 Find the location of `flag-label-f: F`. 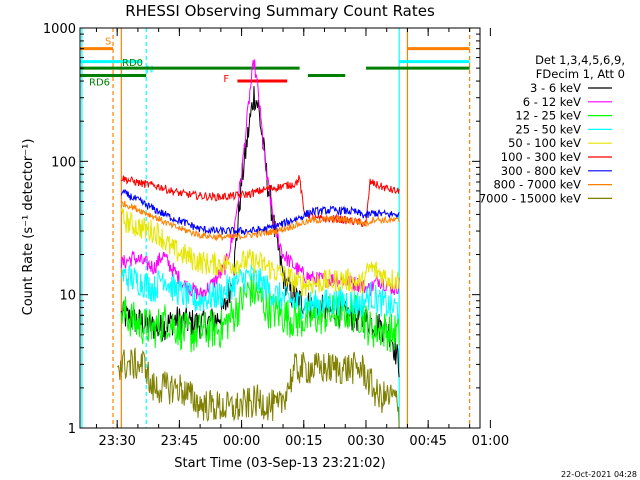

flag-label-f: F is located at coordinates (226, 79).